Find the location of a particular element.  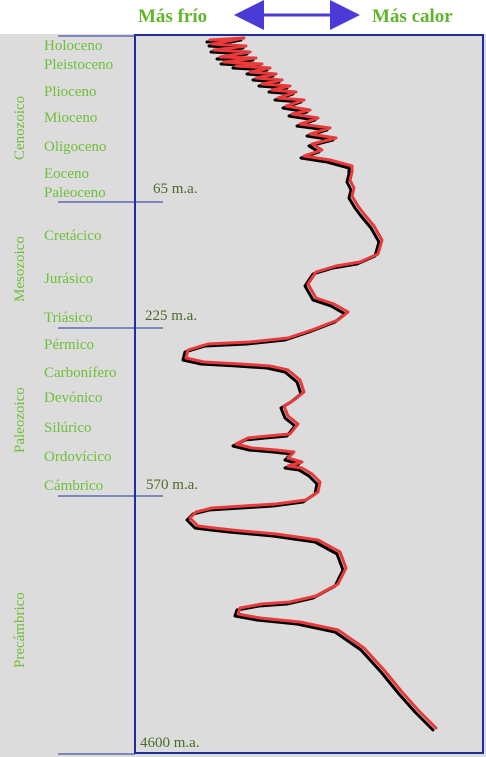

era-mesozoic: Mesozoico is located at coordinates (20, 269).